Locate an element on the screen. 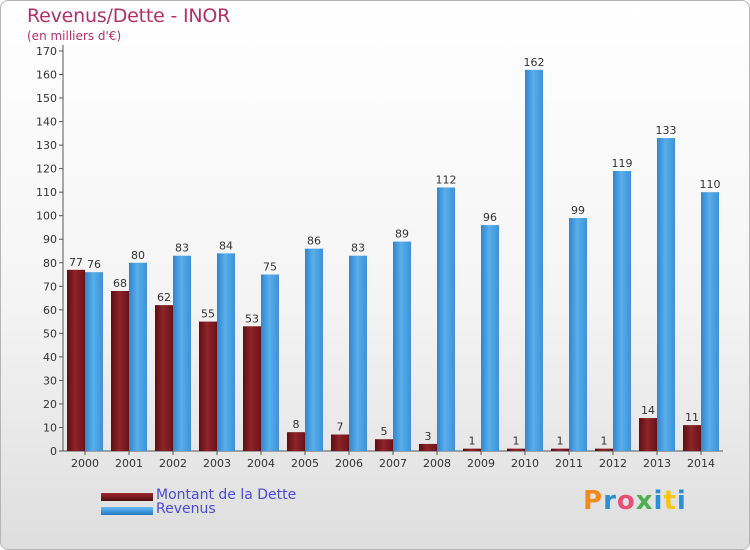 This screenshot has width=750, height=550. data-label-debt: 7 is located at coordinates (340, 427).